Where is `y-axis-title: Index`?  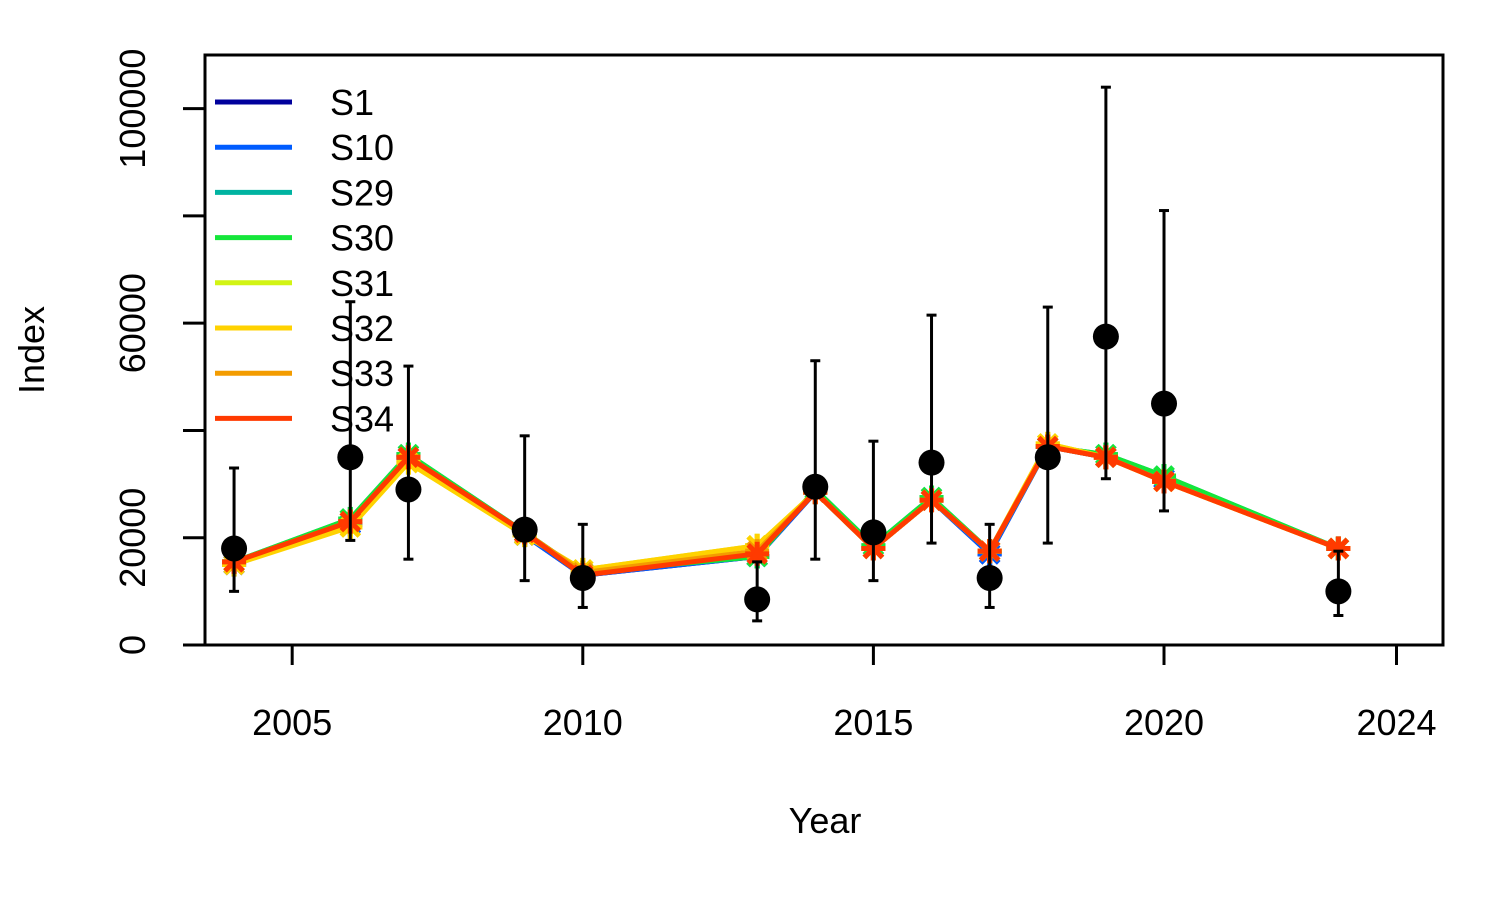 y-axis-title: Index is located at coordinates (31, 350).